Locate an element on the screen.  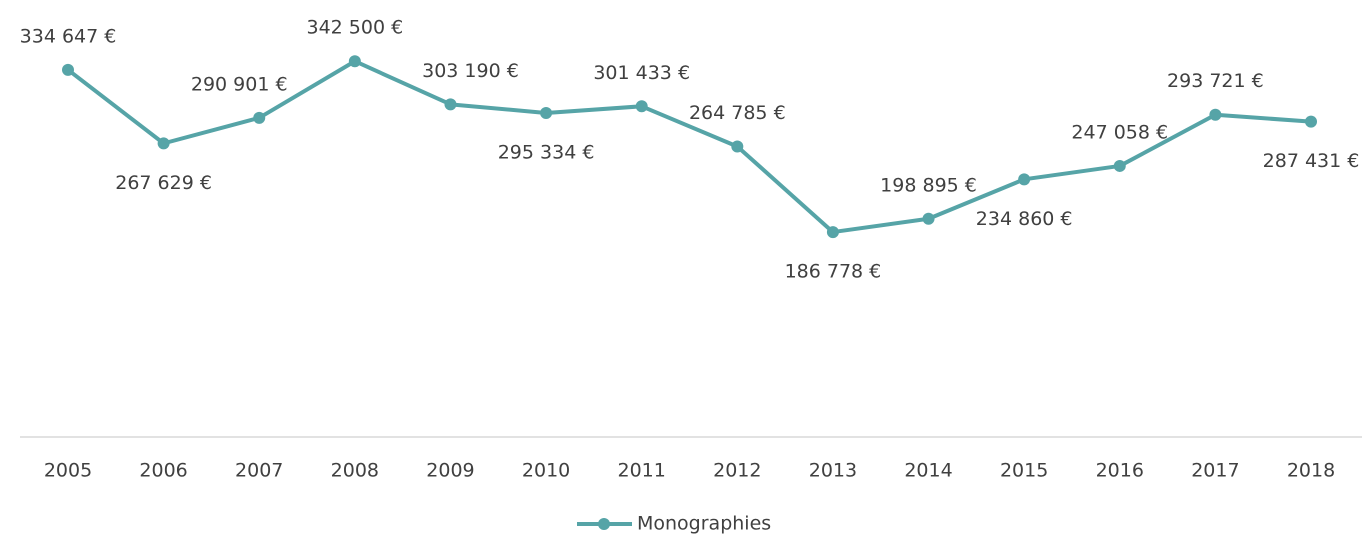
data-label: 234 860 € is located at coordinates (1024, 219).